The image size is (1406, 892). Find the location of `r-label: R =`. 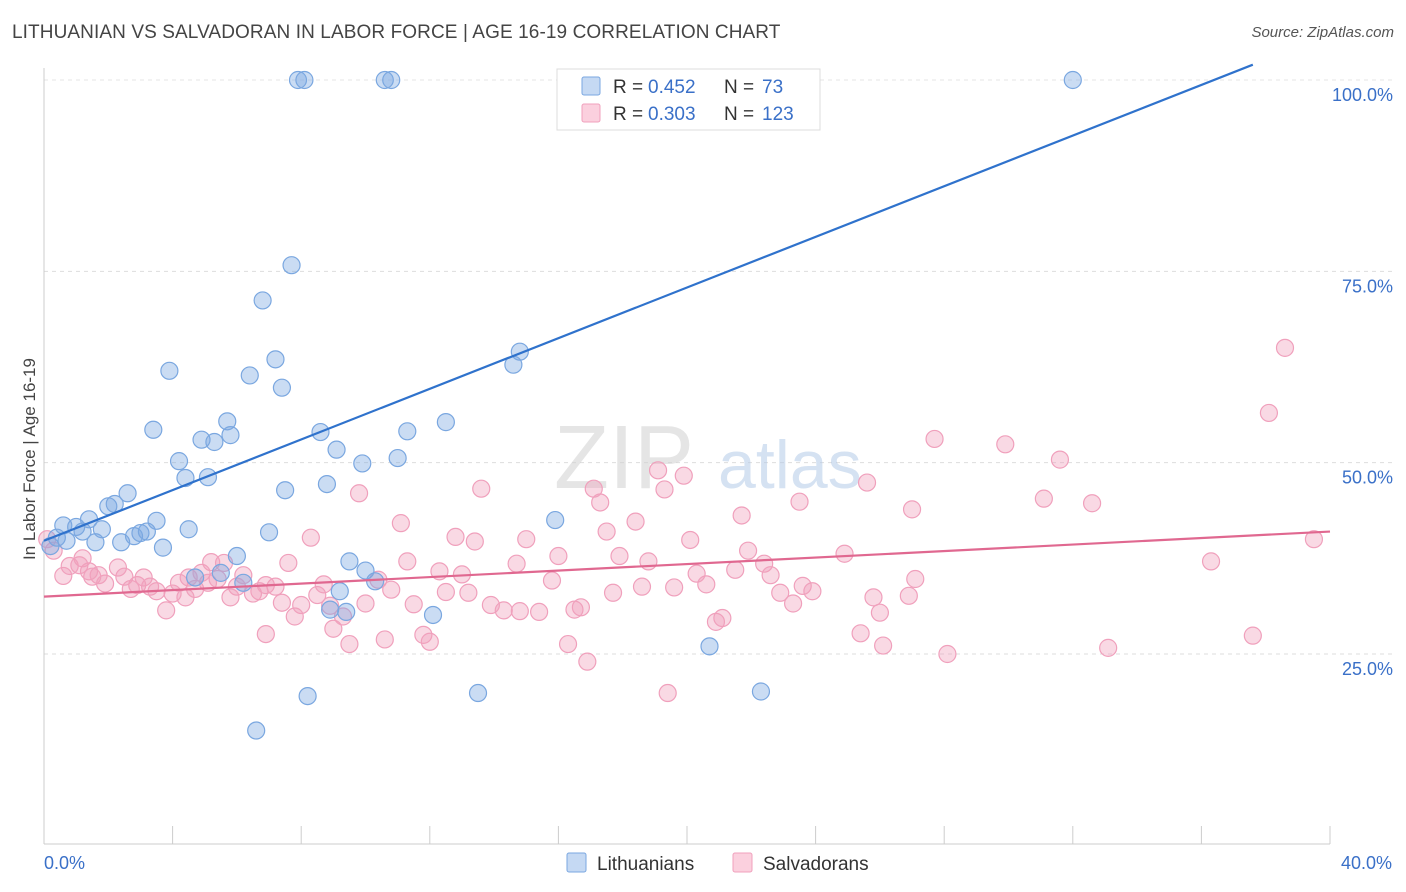

r-label: R = is located at coordinates (628, 87).